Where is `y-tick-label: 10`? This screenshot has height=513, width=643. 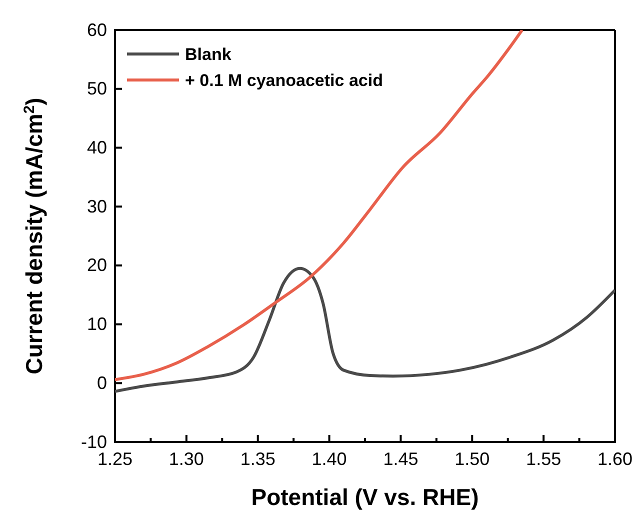 y-tick-label: 10 is located at coordinates (96, 324).